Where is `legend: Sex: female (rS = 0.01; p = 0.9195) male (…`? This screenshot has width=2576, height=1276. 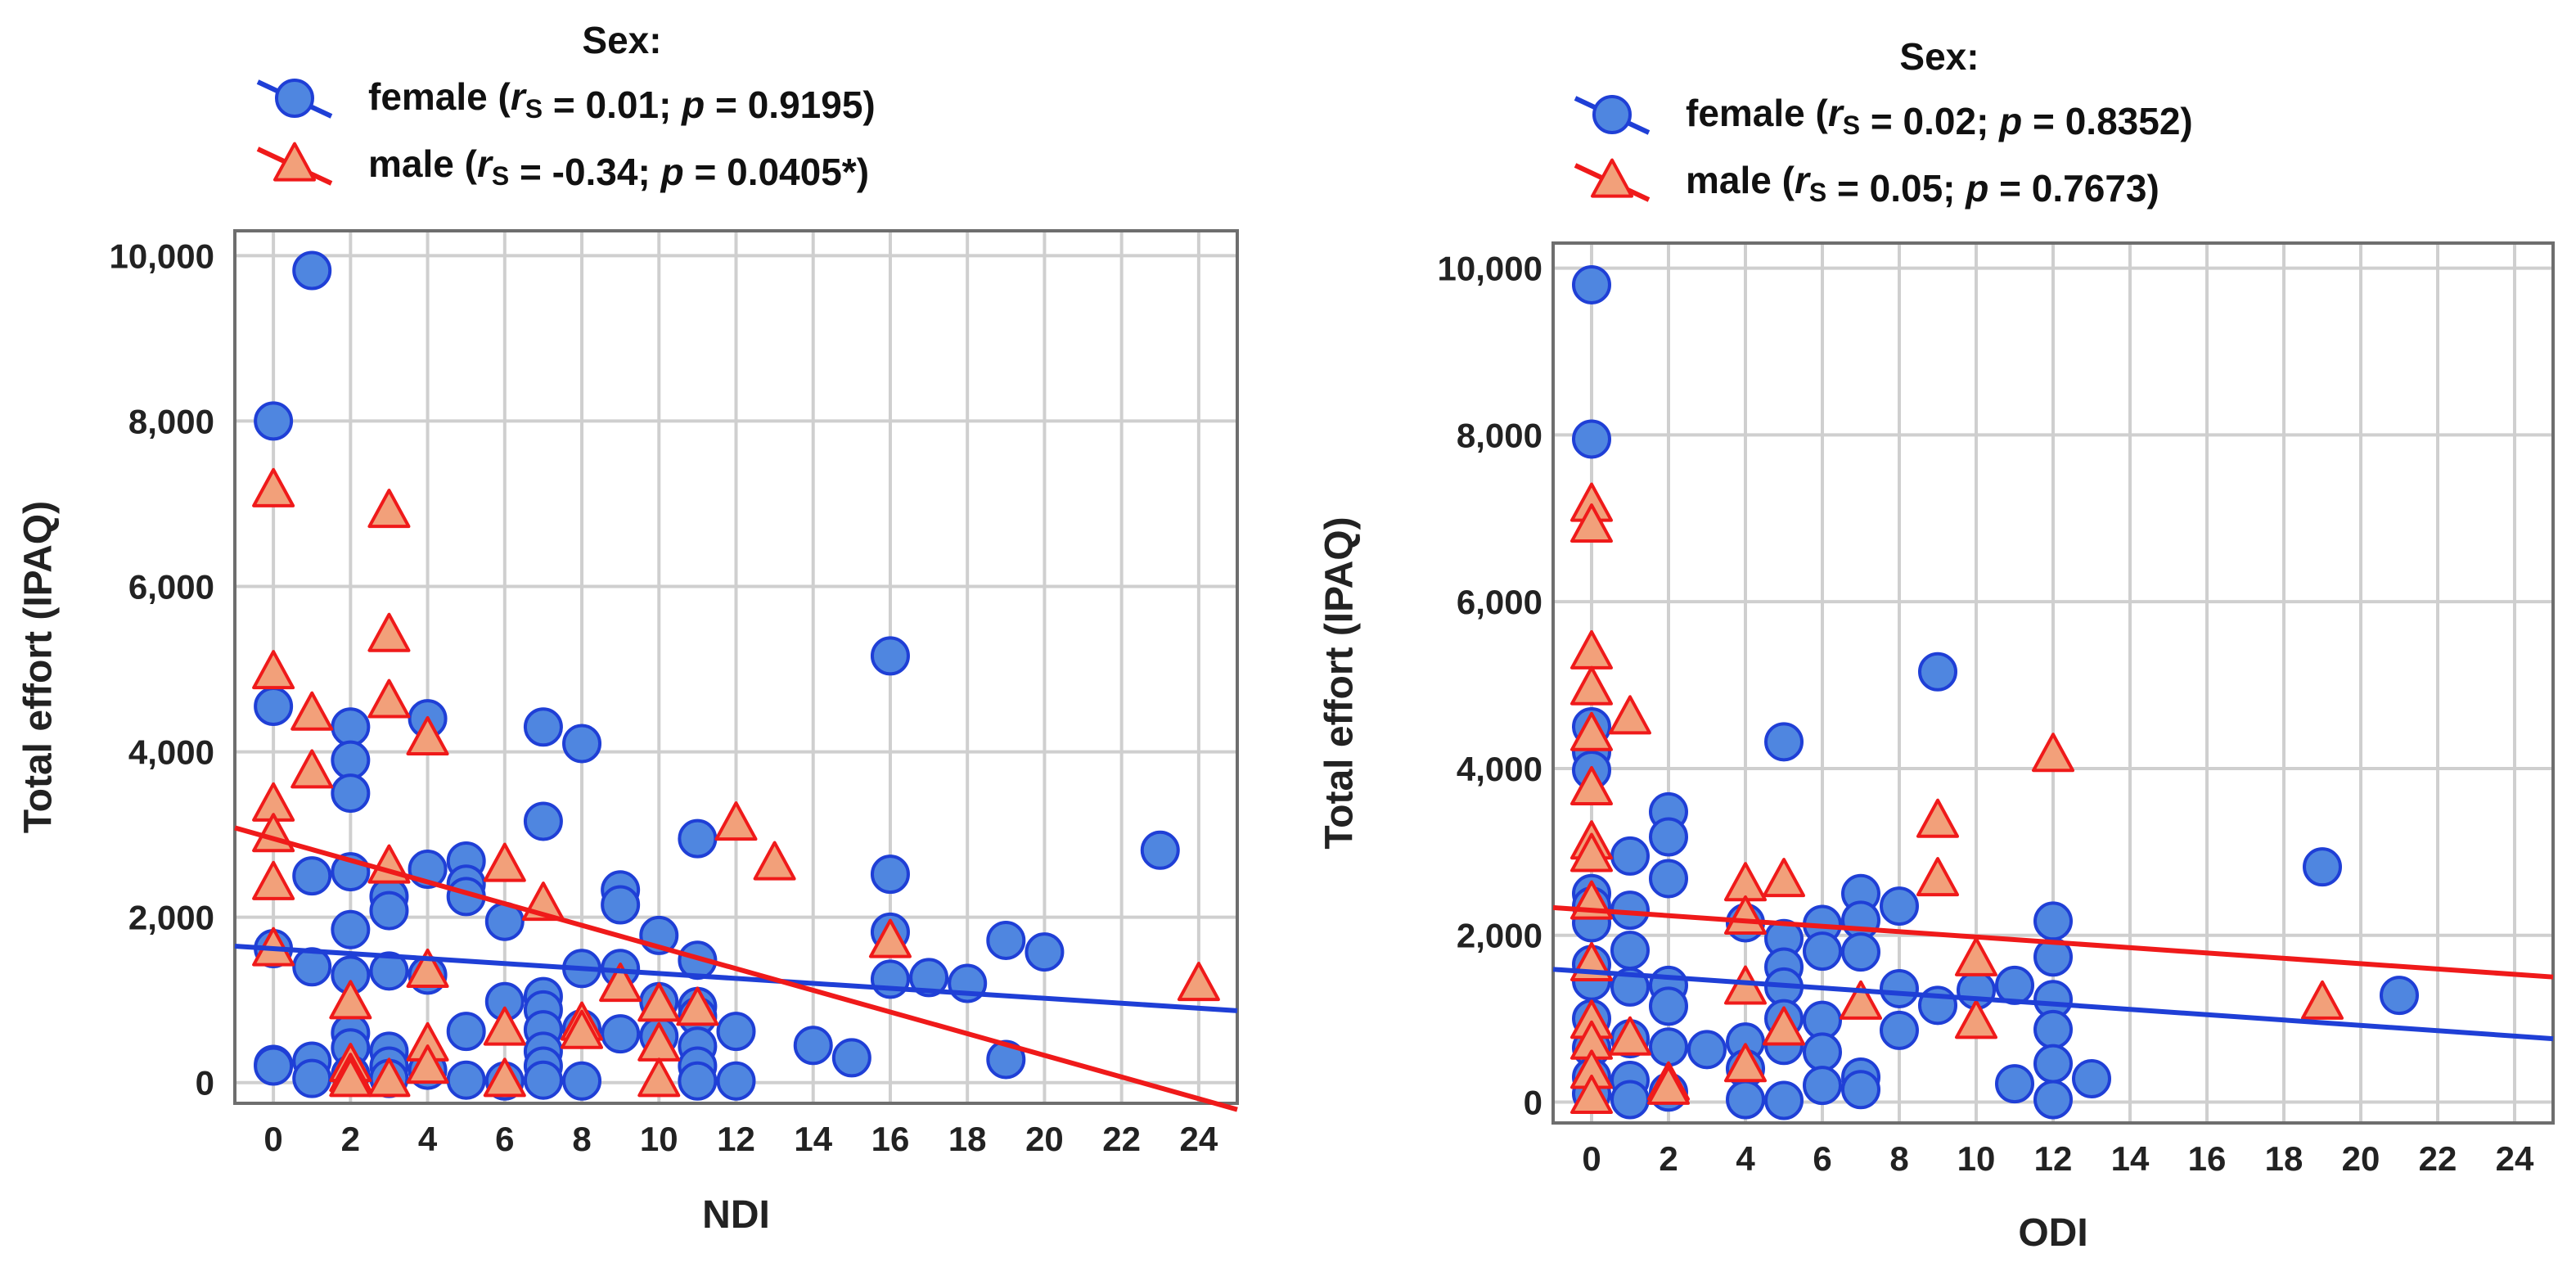 legend: Sex: female (rS = 0.01; p = 0.9195) male (… is located at coordinates (566, 106).